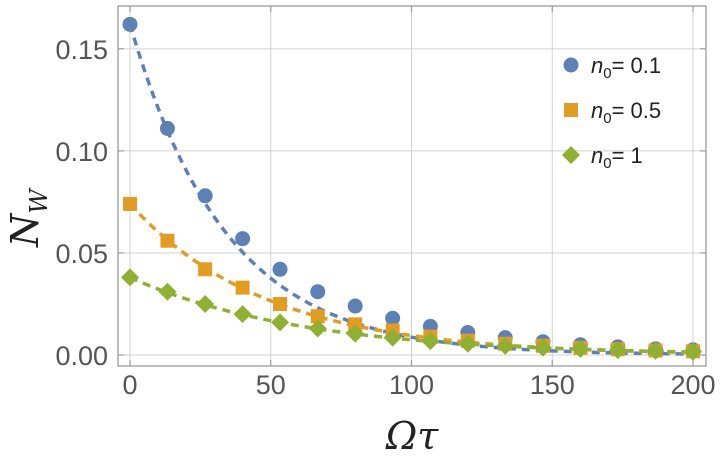 This screenshot has height=460, width=720. What do you see at coordinates (607, 73) in the screenshot?
I see `legend-label-sub-0: 0` at bounding box center [607, 73].